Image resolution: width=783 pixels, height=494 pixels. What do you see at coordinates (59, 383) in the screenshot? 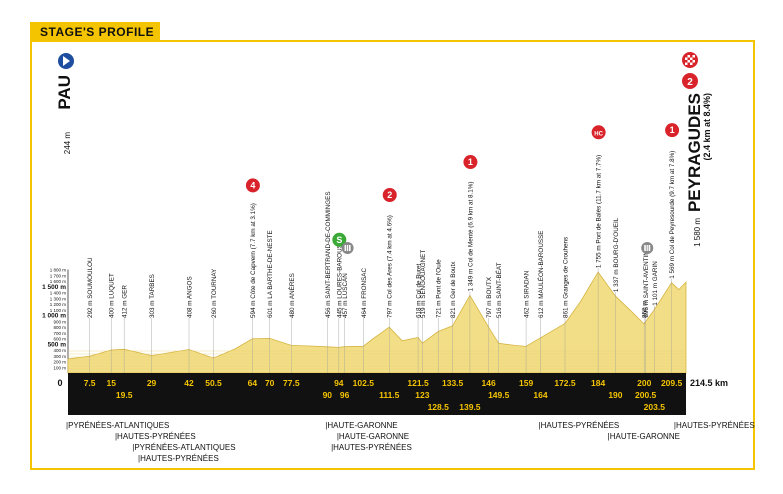
I see `start-km: 0` at bounding box center [59, 383].